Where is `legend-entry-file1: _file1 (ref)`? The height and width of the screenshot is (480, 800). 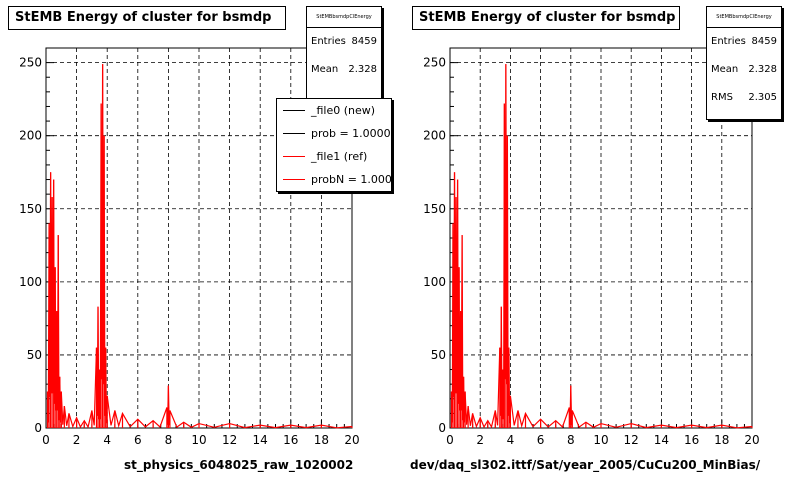
legend-entry-file1: _file1 (ref) is located at coordinates (334, 156).